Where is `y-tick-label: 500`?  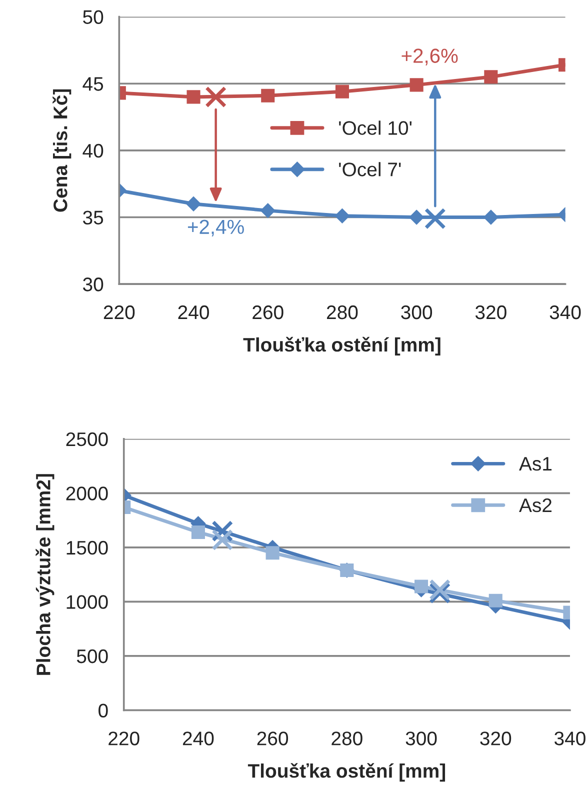 y-tick-label: 500 is located at coordinates (92, 656).